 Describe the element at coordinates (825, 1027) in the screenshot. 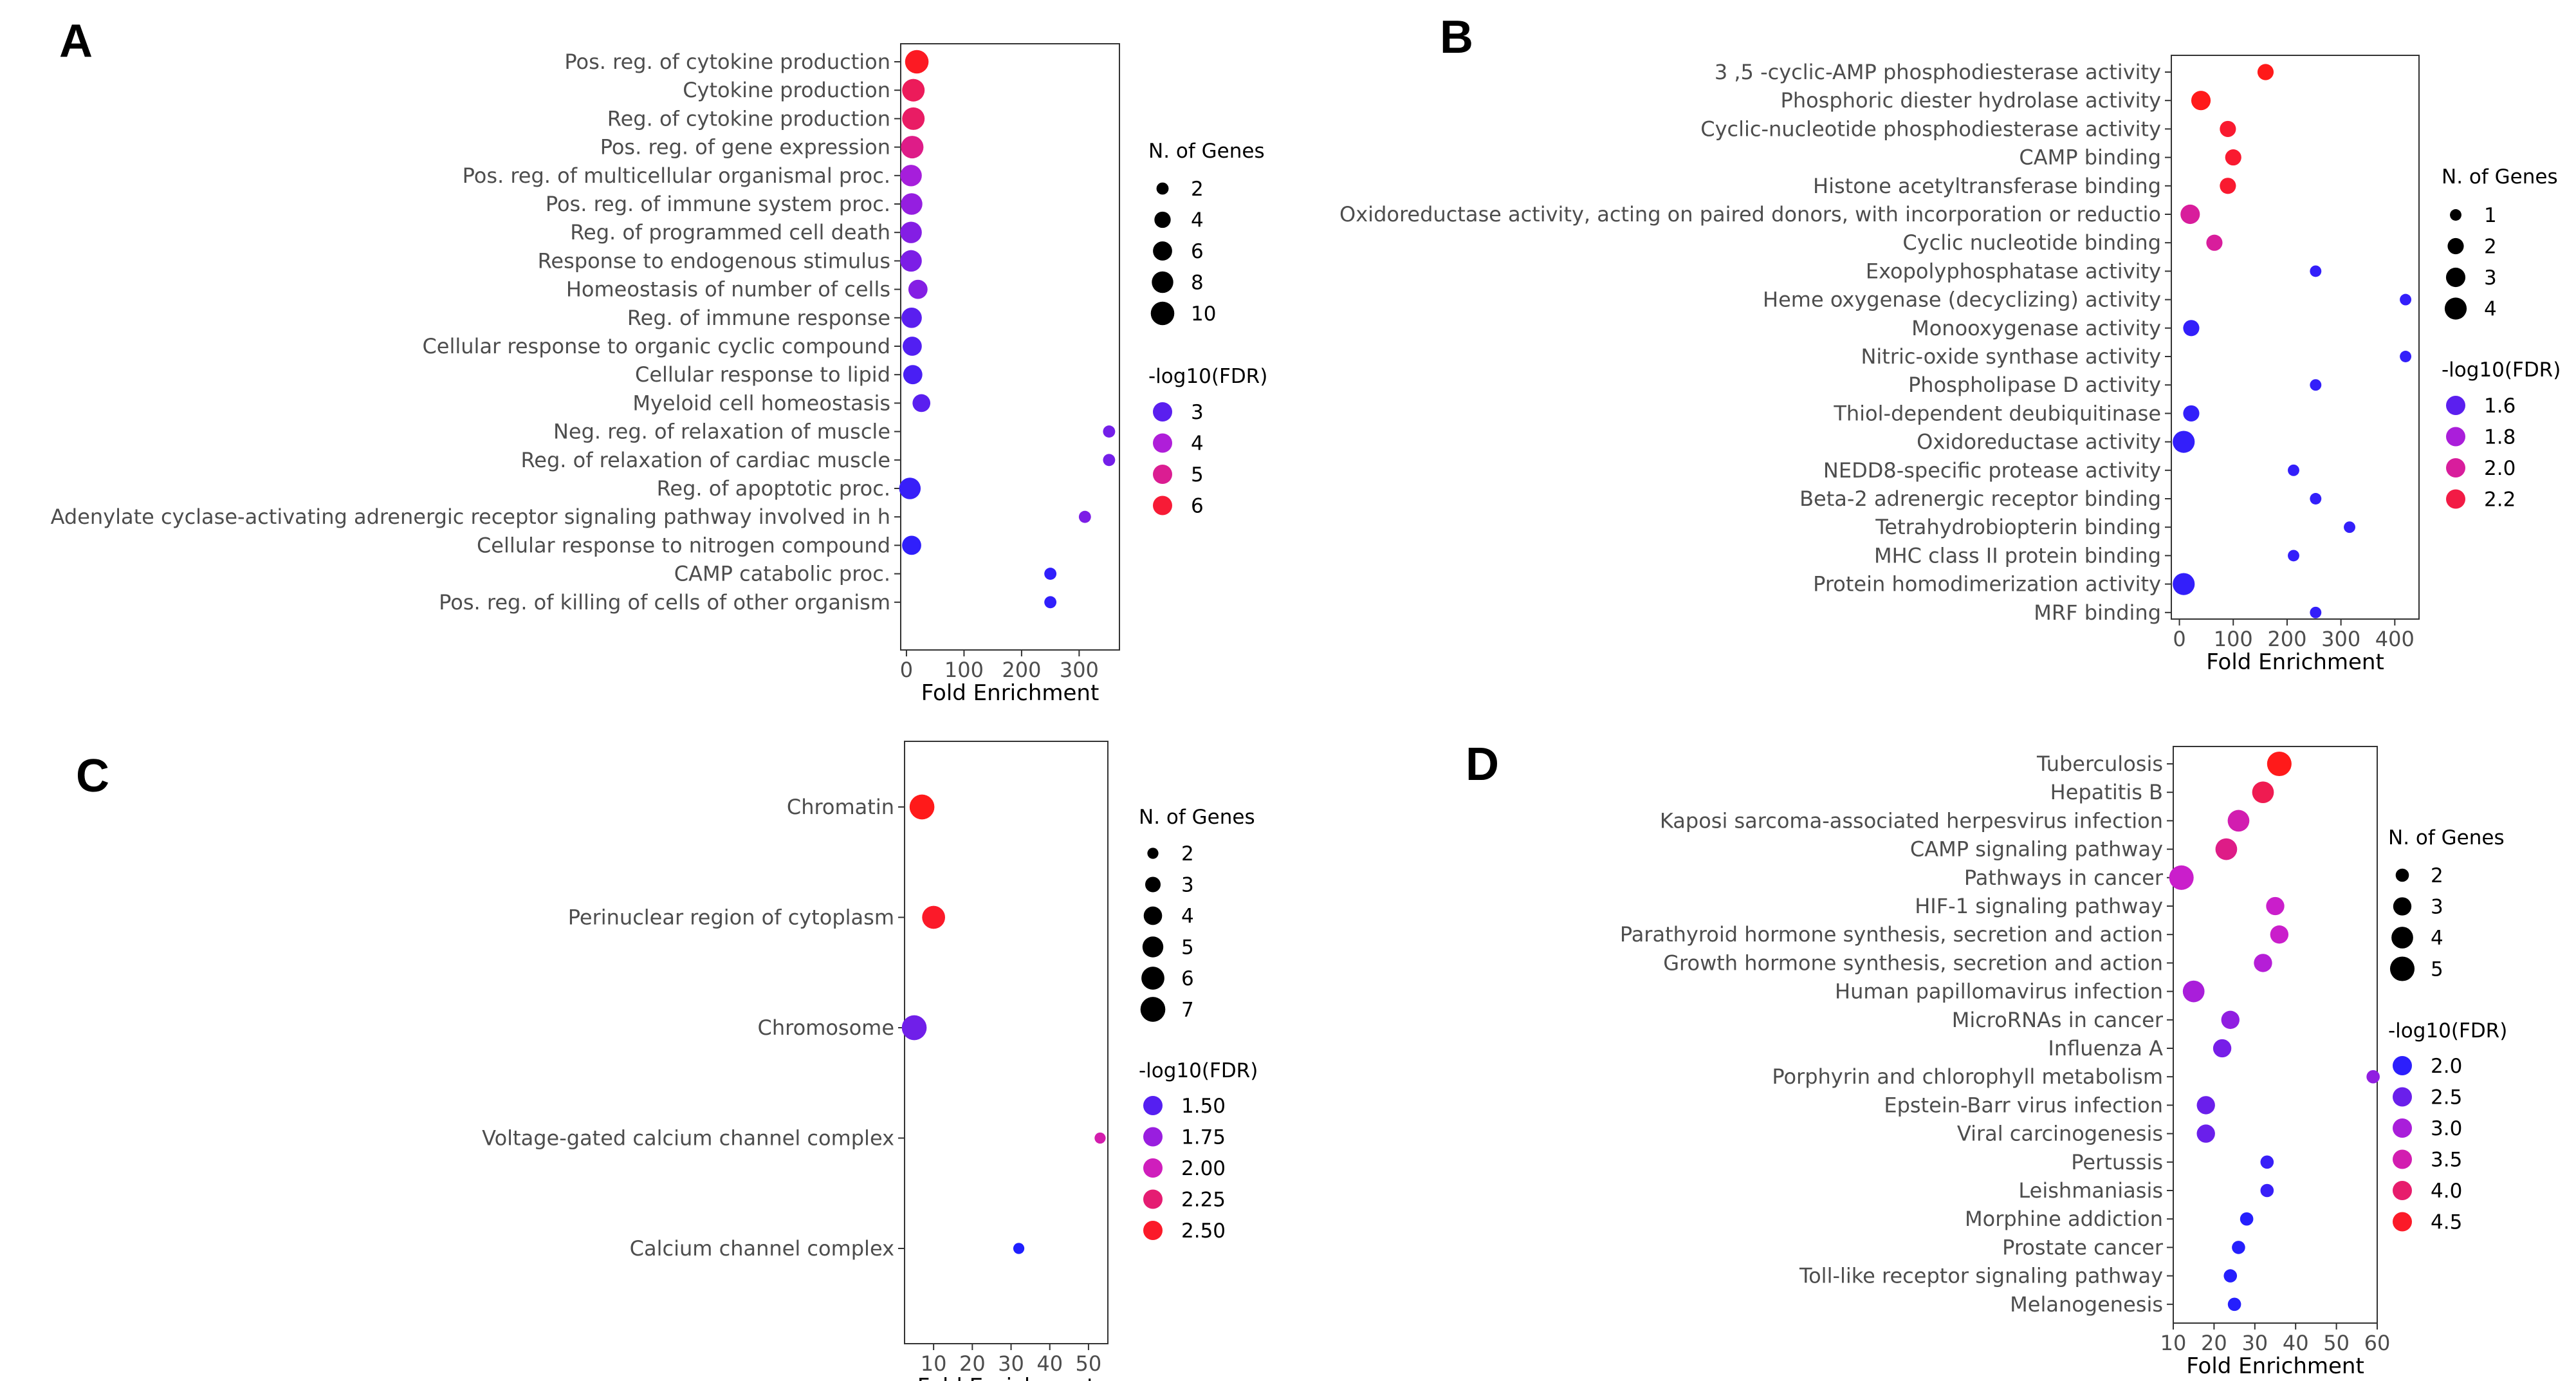

I see `y-tick-label: Chromosome` at that location.